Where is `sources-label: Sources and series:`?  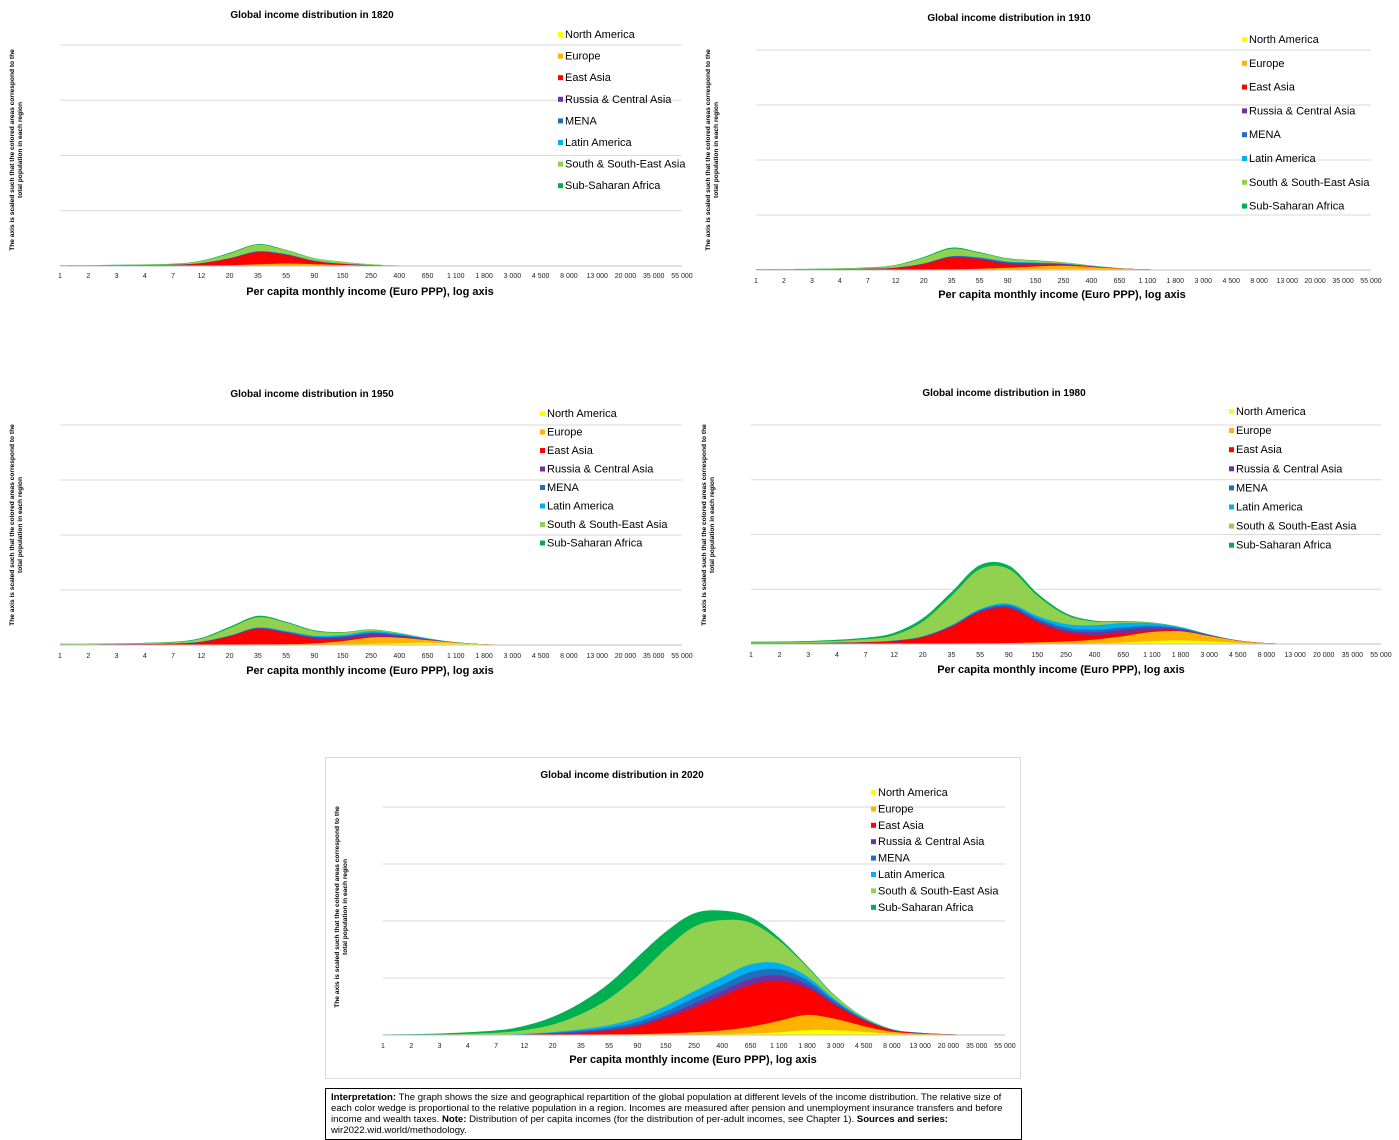
sources-label: Sources and series: is located at coordinates (902, 1119).